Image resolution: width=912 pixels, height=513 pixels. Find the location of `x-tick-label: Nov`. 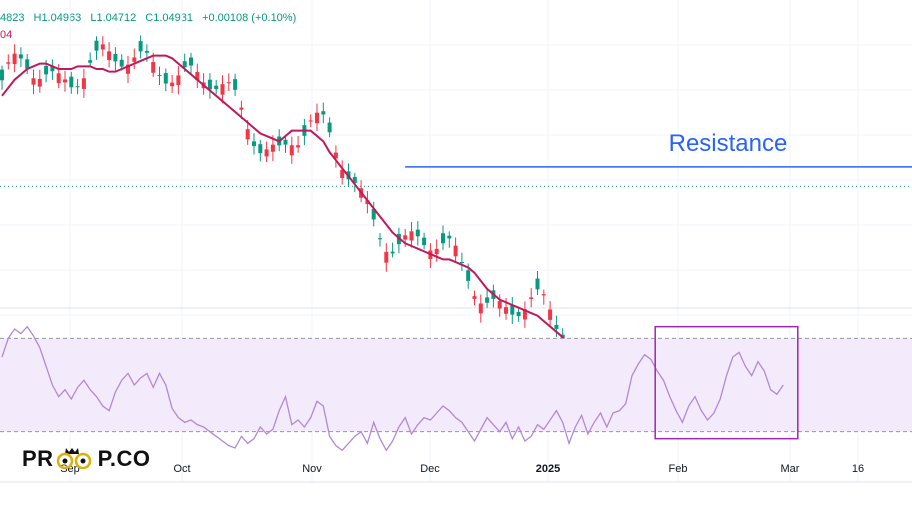

x-tick-label: Nov is located at coordinates (312, 469).